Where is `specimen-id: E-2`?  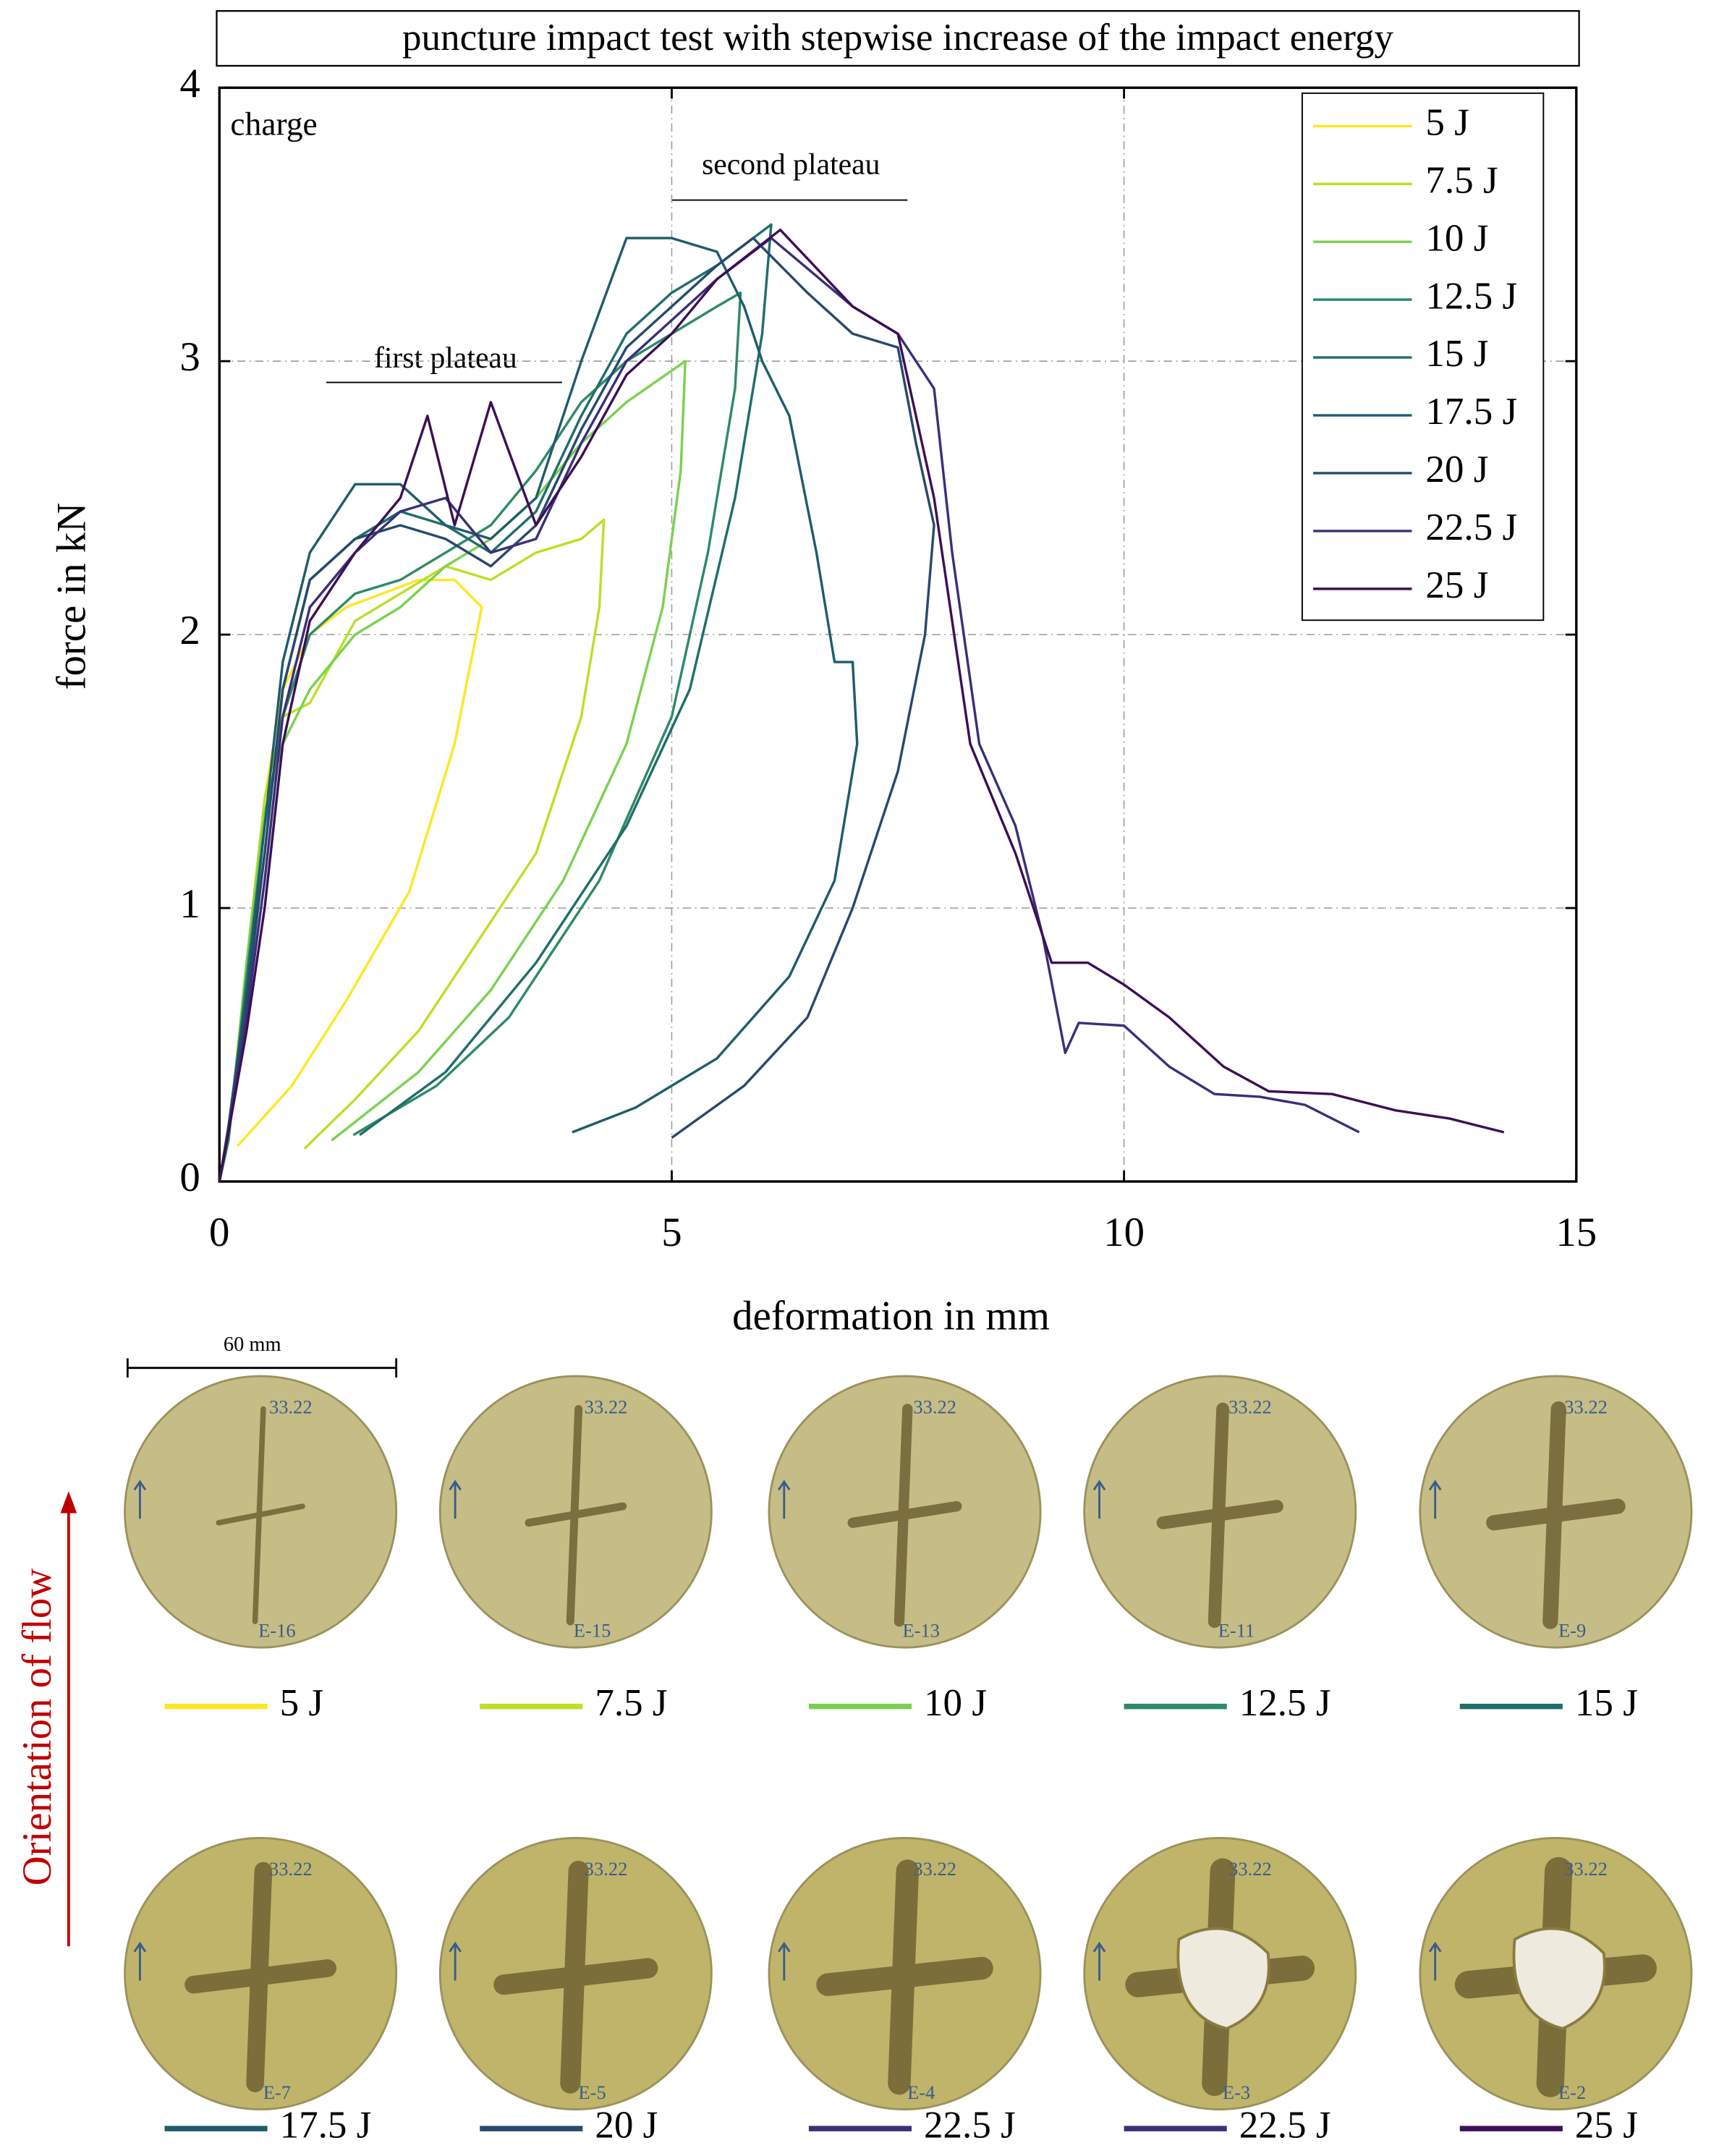
specimen-id: E-2 is located at coordinates (1572, 2092).